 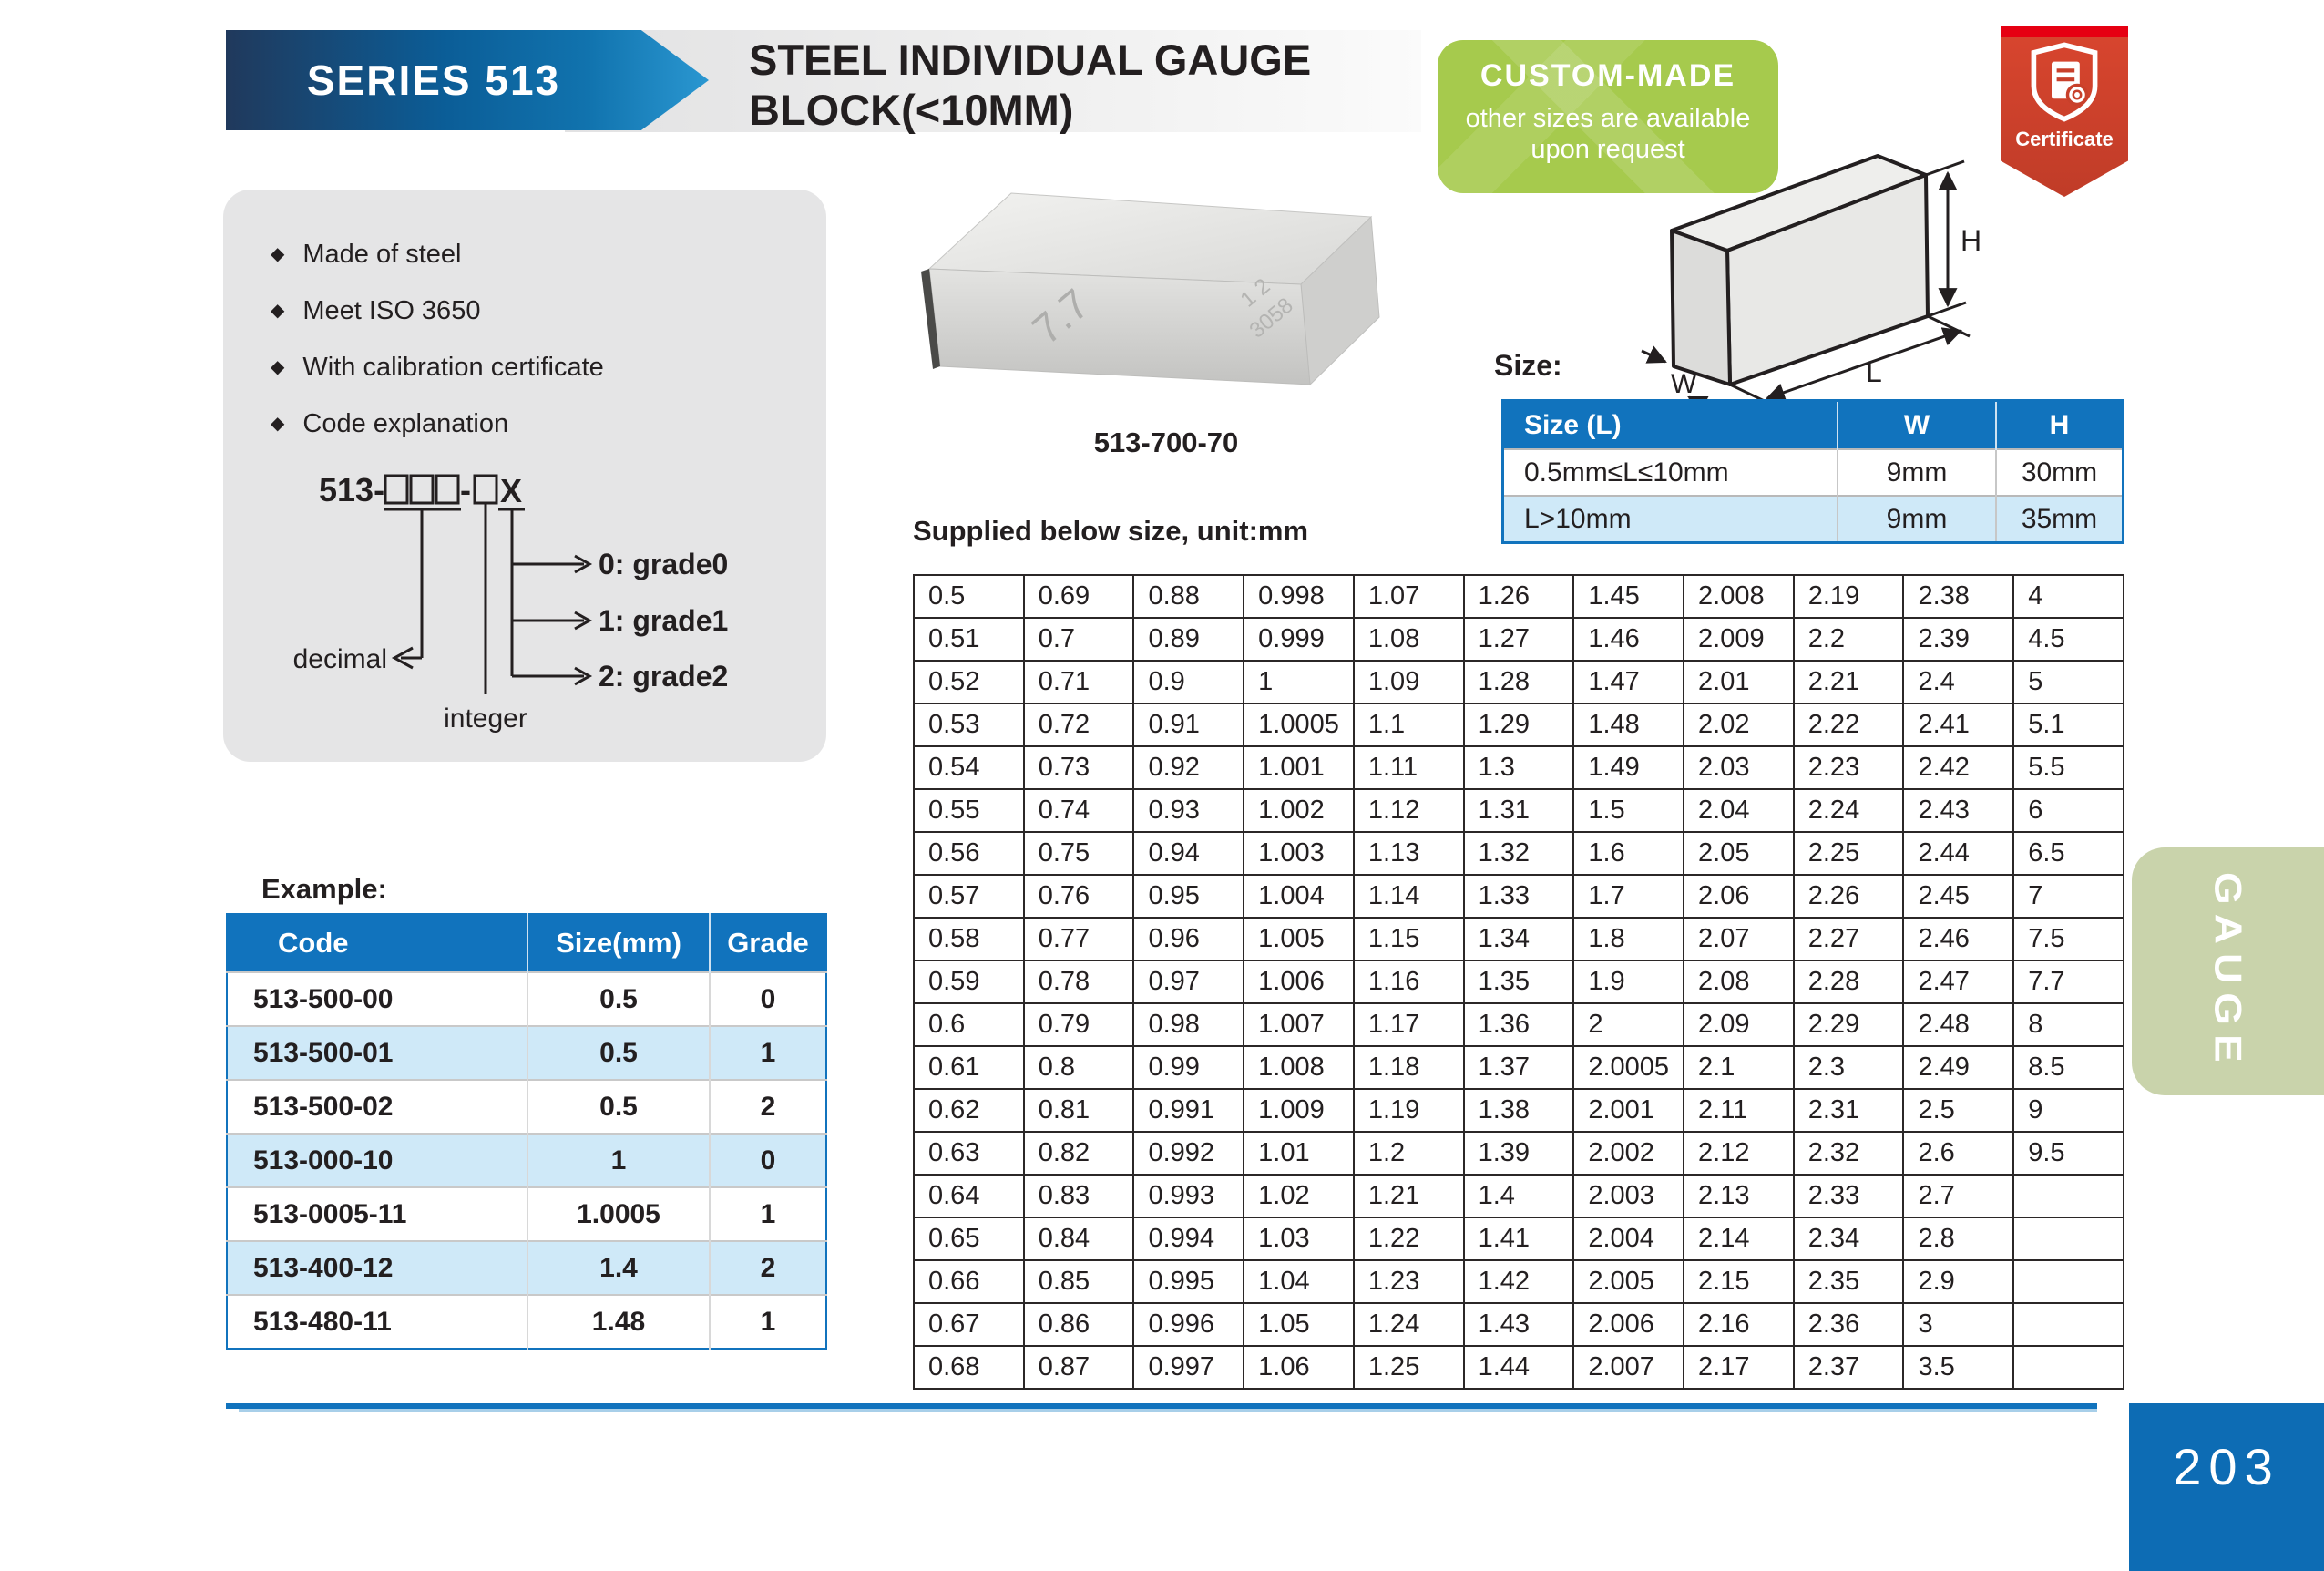 What do you see at coordinates (1849, 1110) in the screenshot?
I see `supplied-cell: 2.31` at bounding box center [1849, 1110].